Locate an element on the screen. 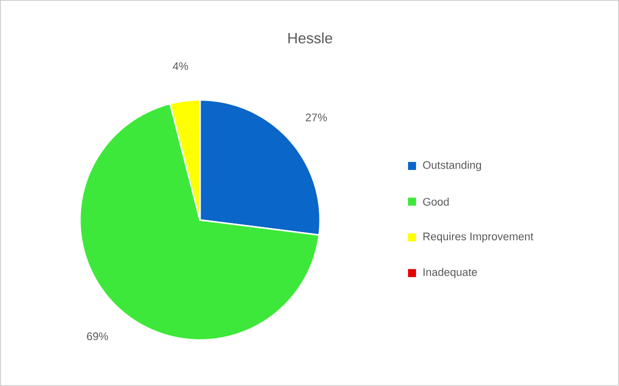 The height and width of the screenshot is (386, 619). data-label: 4% is located at coordinates (180, 66).